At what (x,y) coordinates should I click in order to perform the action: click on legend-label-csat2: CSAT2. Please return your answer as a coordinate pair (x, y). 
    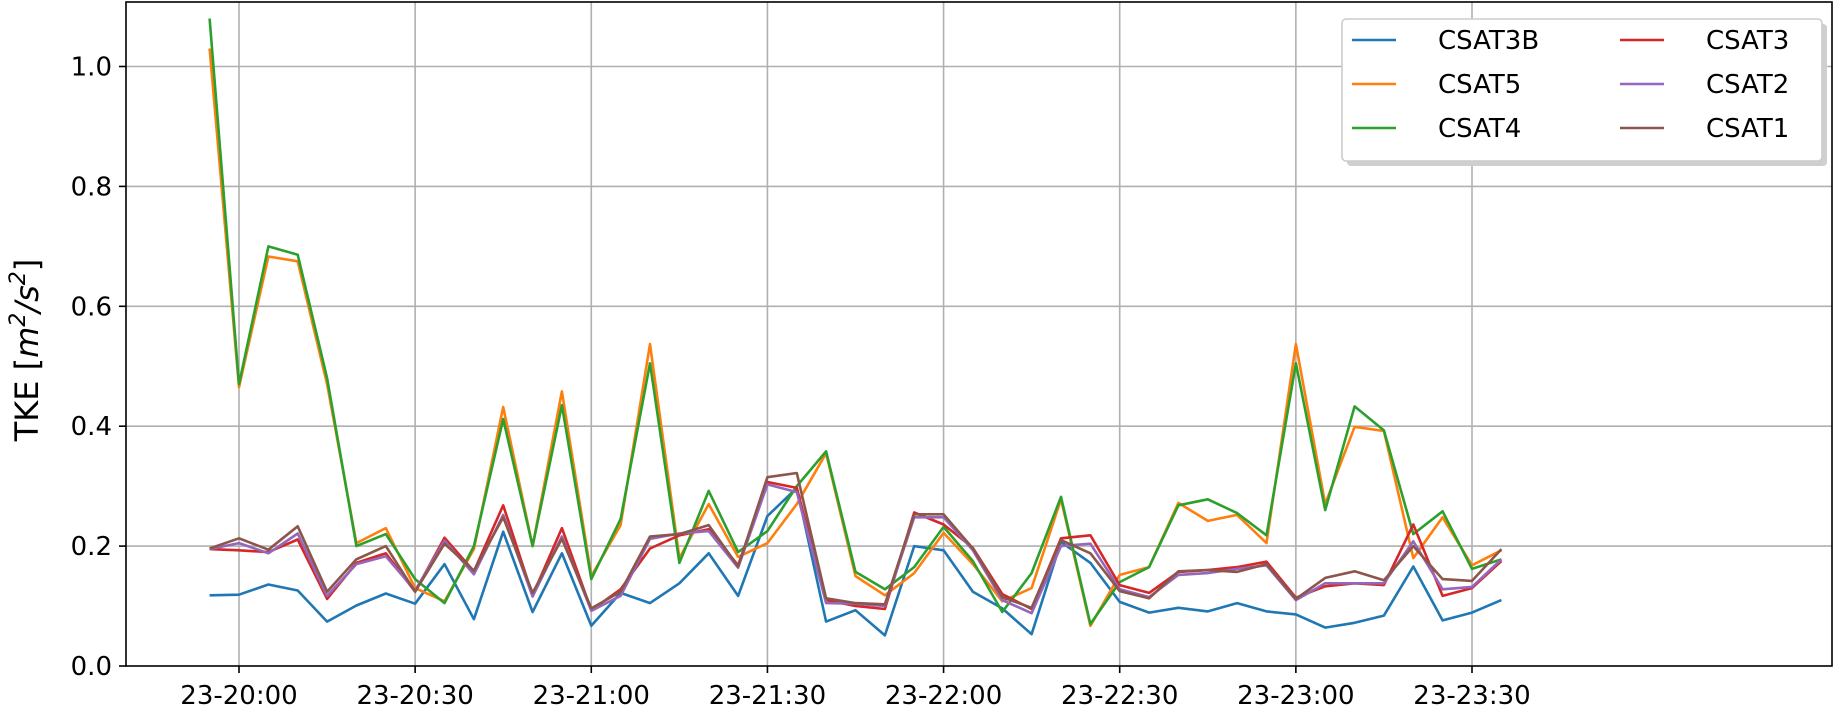
    Looking at the image, I should click on (1747, 85).